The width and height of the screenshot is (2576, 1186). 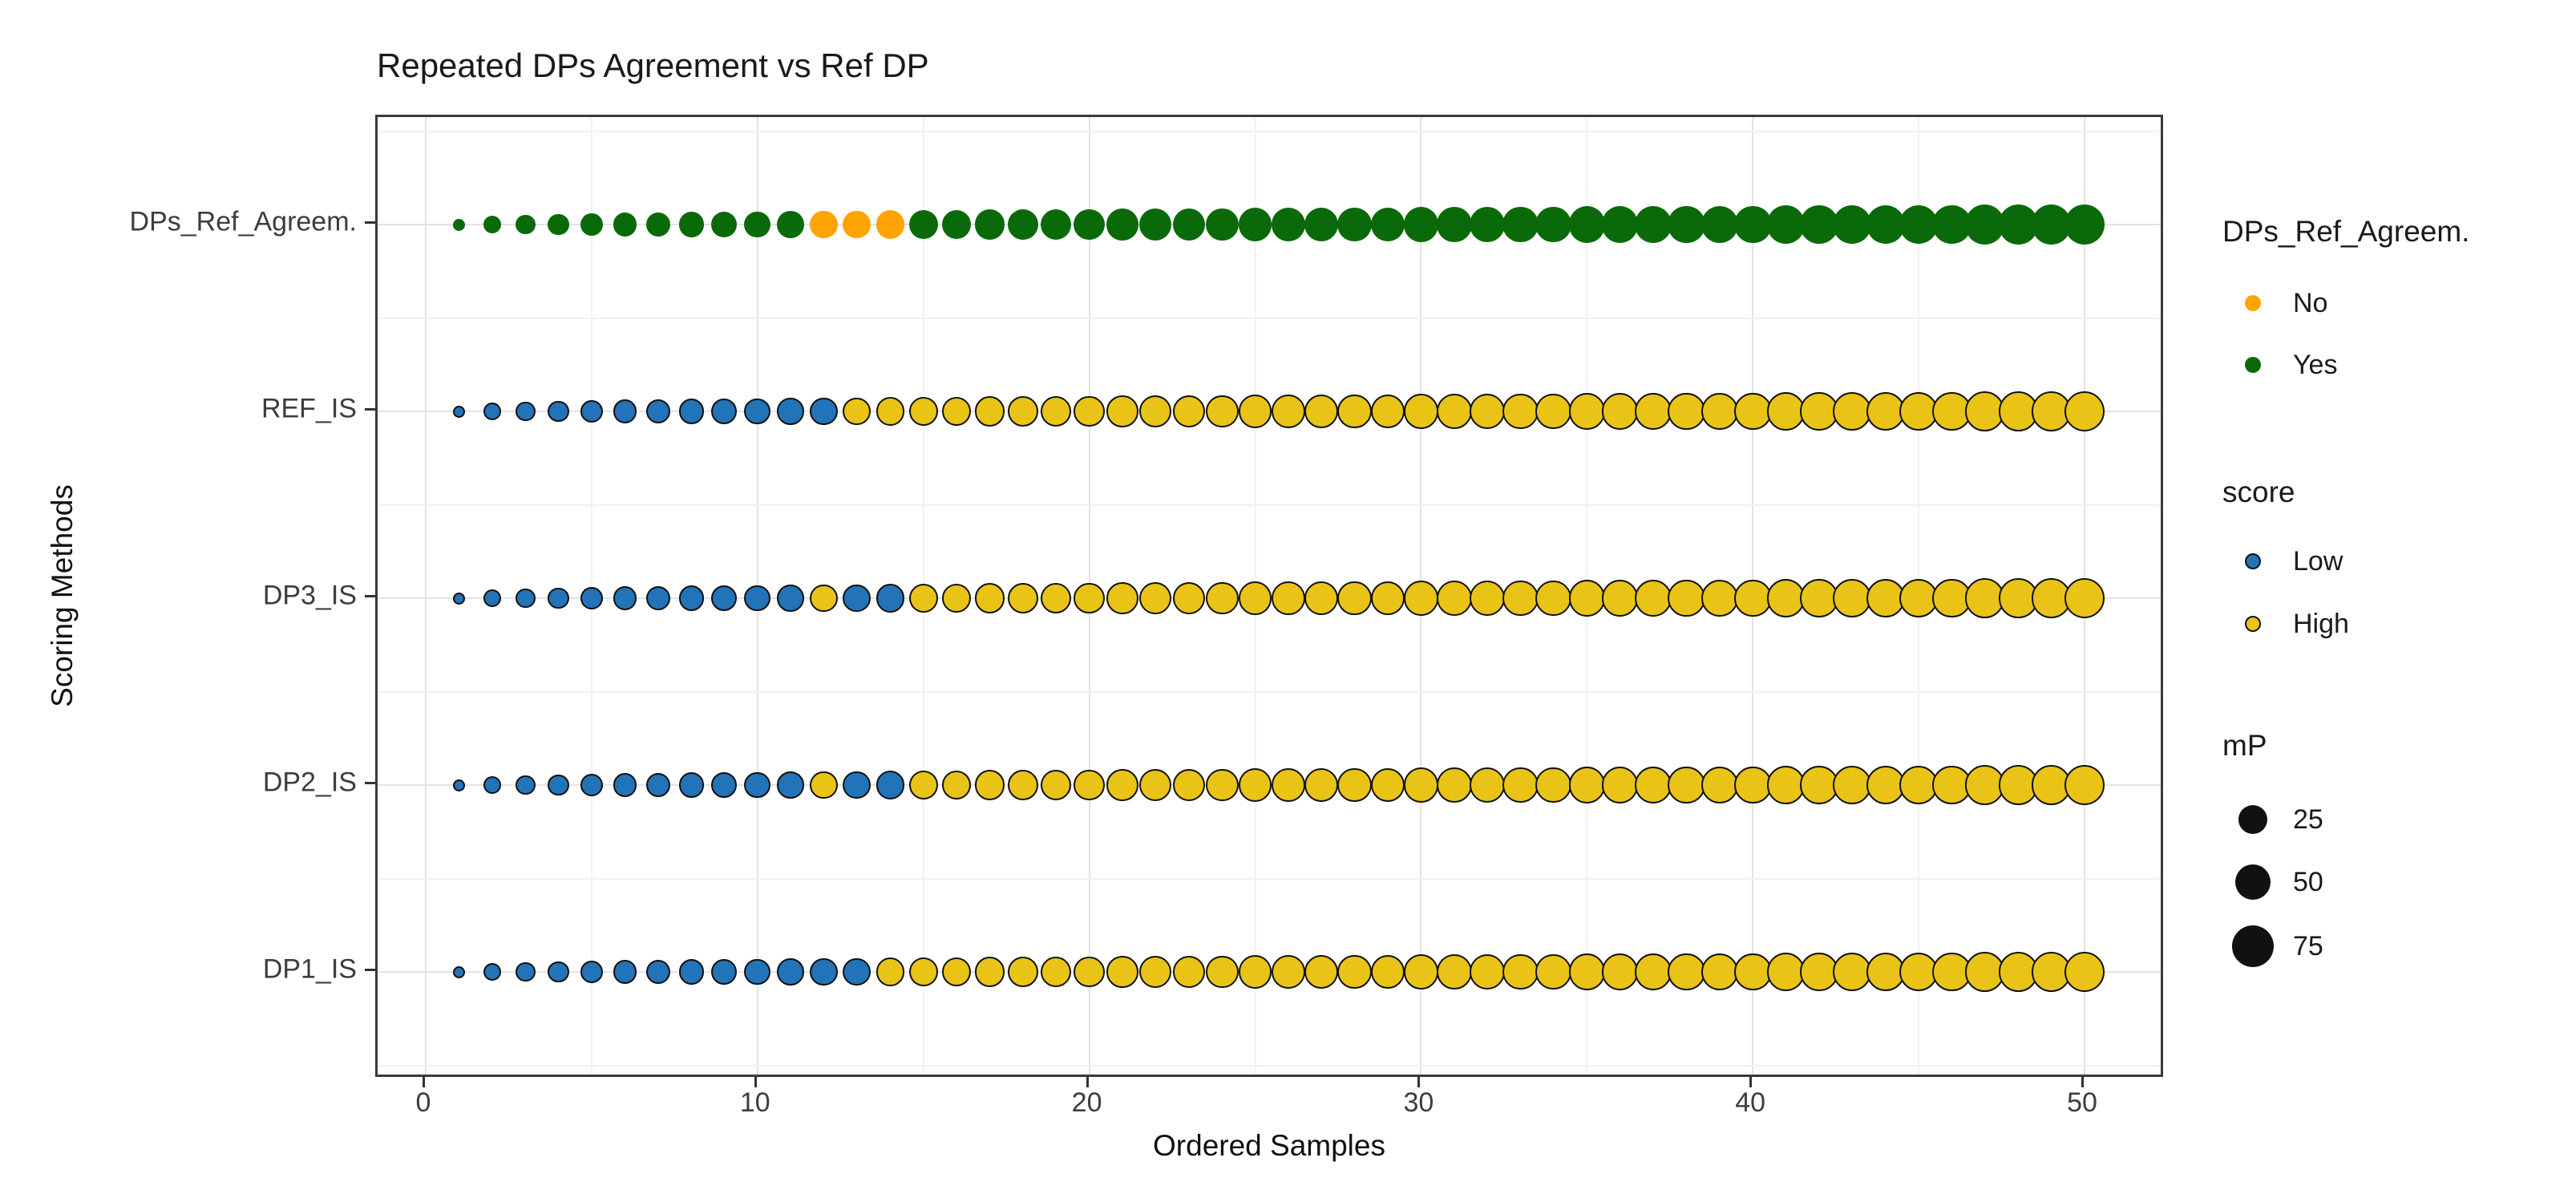 I want to click on legend-keybox-yes, so click(x=2253, y=365).